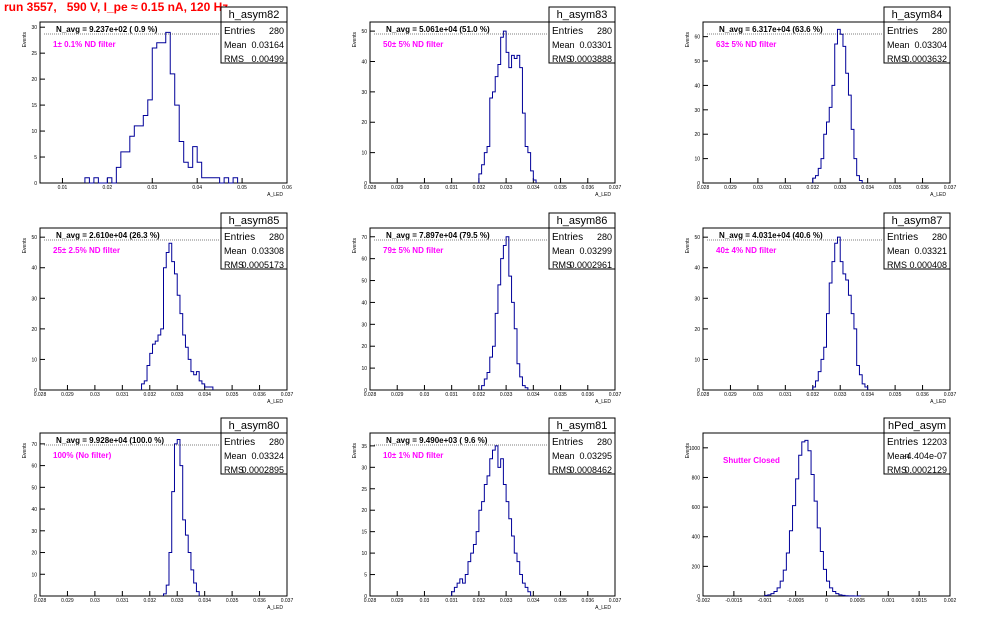 This screenshot has width=996, height=622. I want to click on x-tick-label: 0.032, so click(150, 395).